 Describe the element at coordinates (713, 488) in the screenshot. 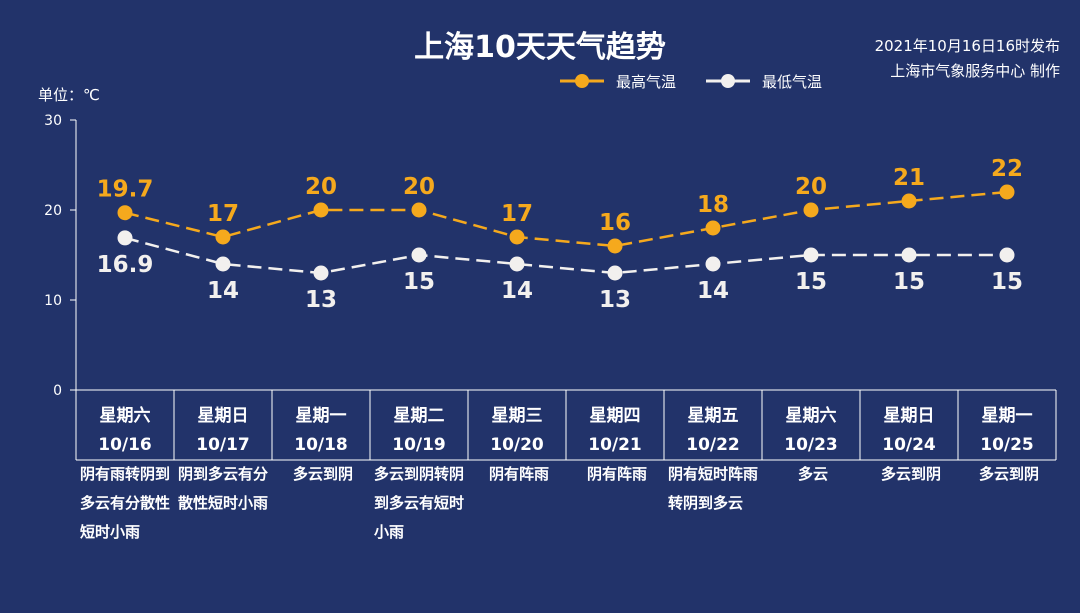

I see `weather-desc: 阴有短时阵雨转阴到多云` at that location.